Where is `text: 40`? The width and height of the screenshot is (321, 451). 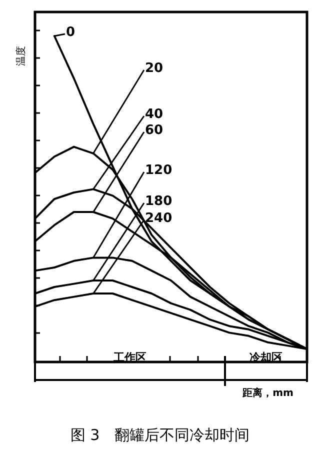 text: 40 is located at coordinates (154, 114).